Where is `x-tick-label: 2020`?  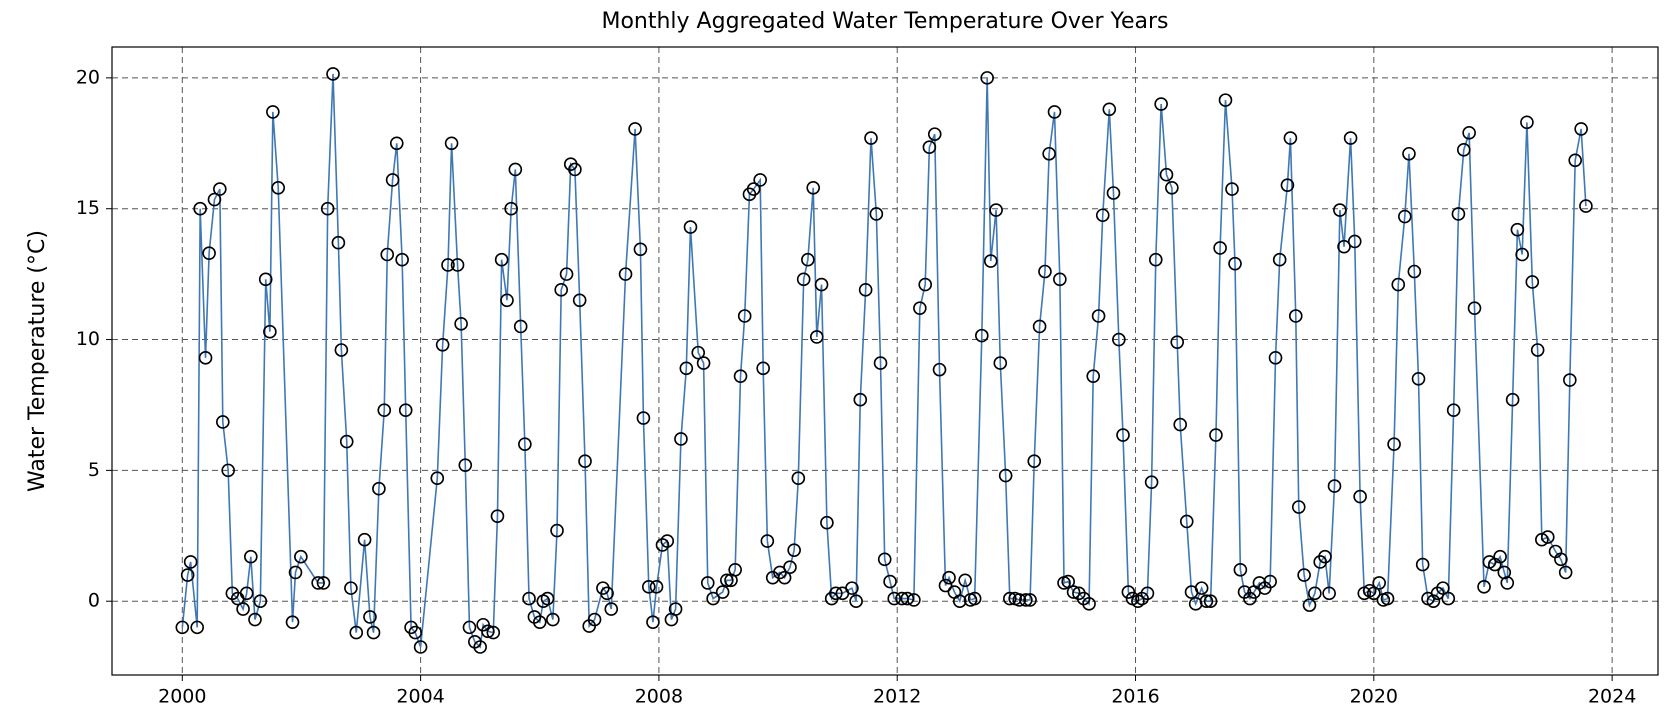 x-tick-label: 2020 is located at coordinates (1374, 697).